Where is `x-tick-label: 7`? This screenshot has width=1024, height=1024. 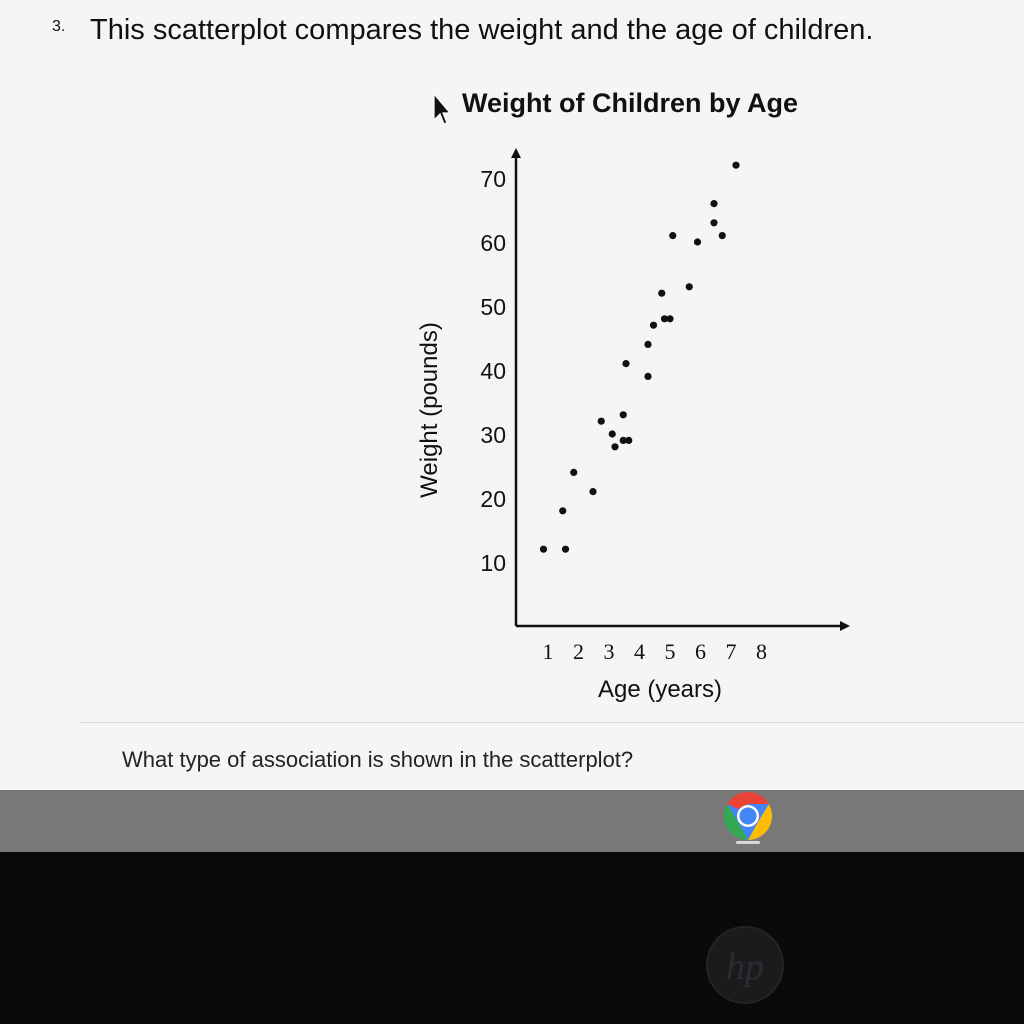 x-tick-label: 7 is located at coordinates (731, 651).